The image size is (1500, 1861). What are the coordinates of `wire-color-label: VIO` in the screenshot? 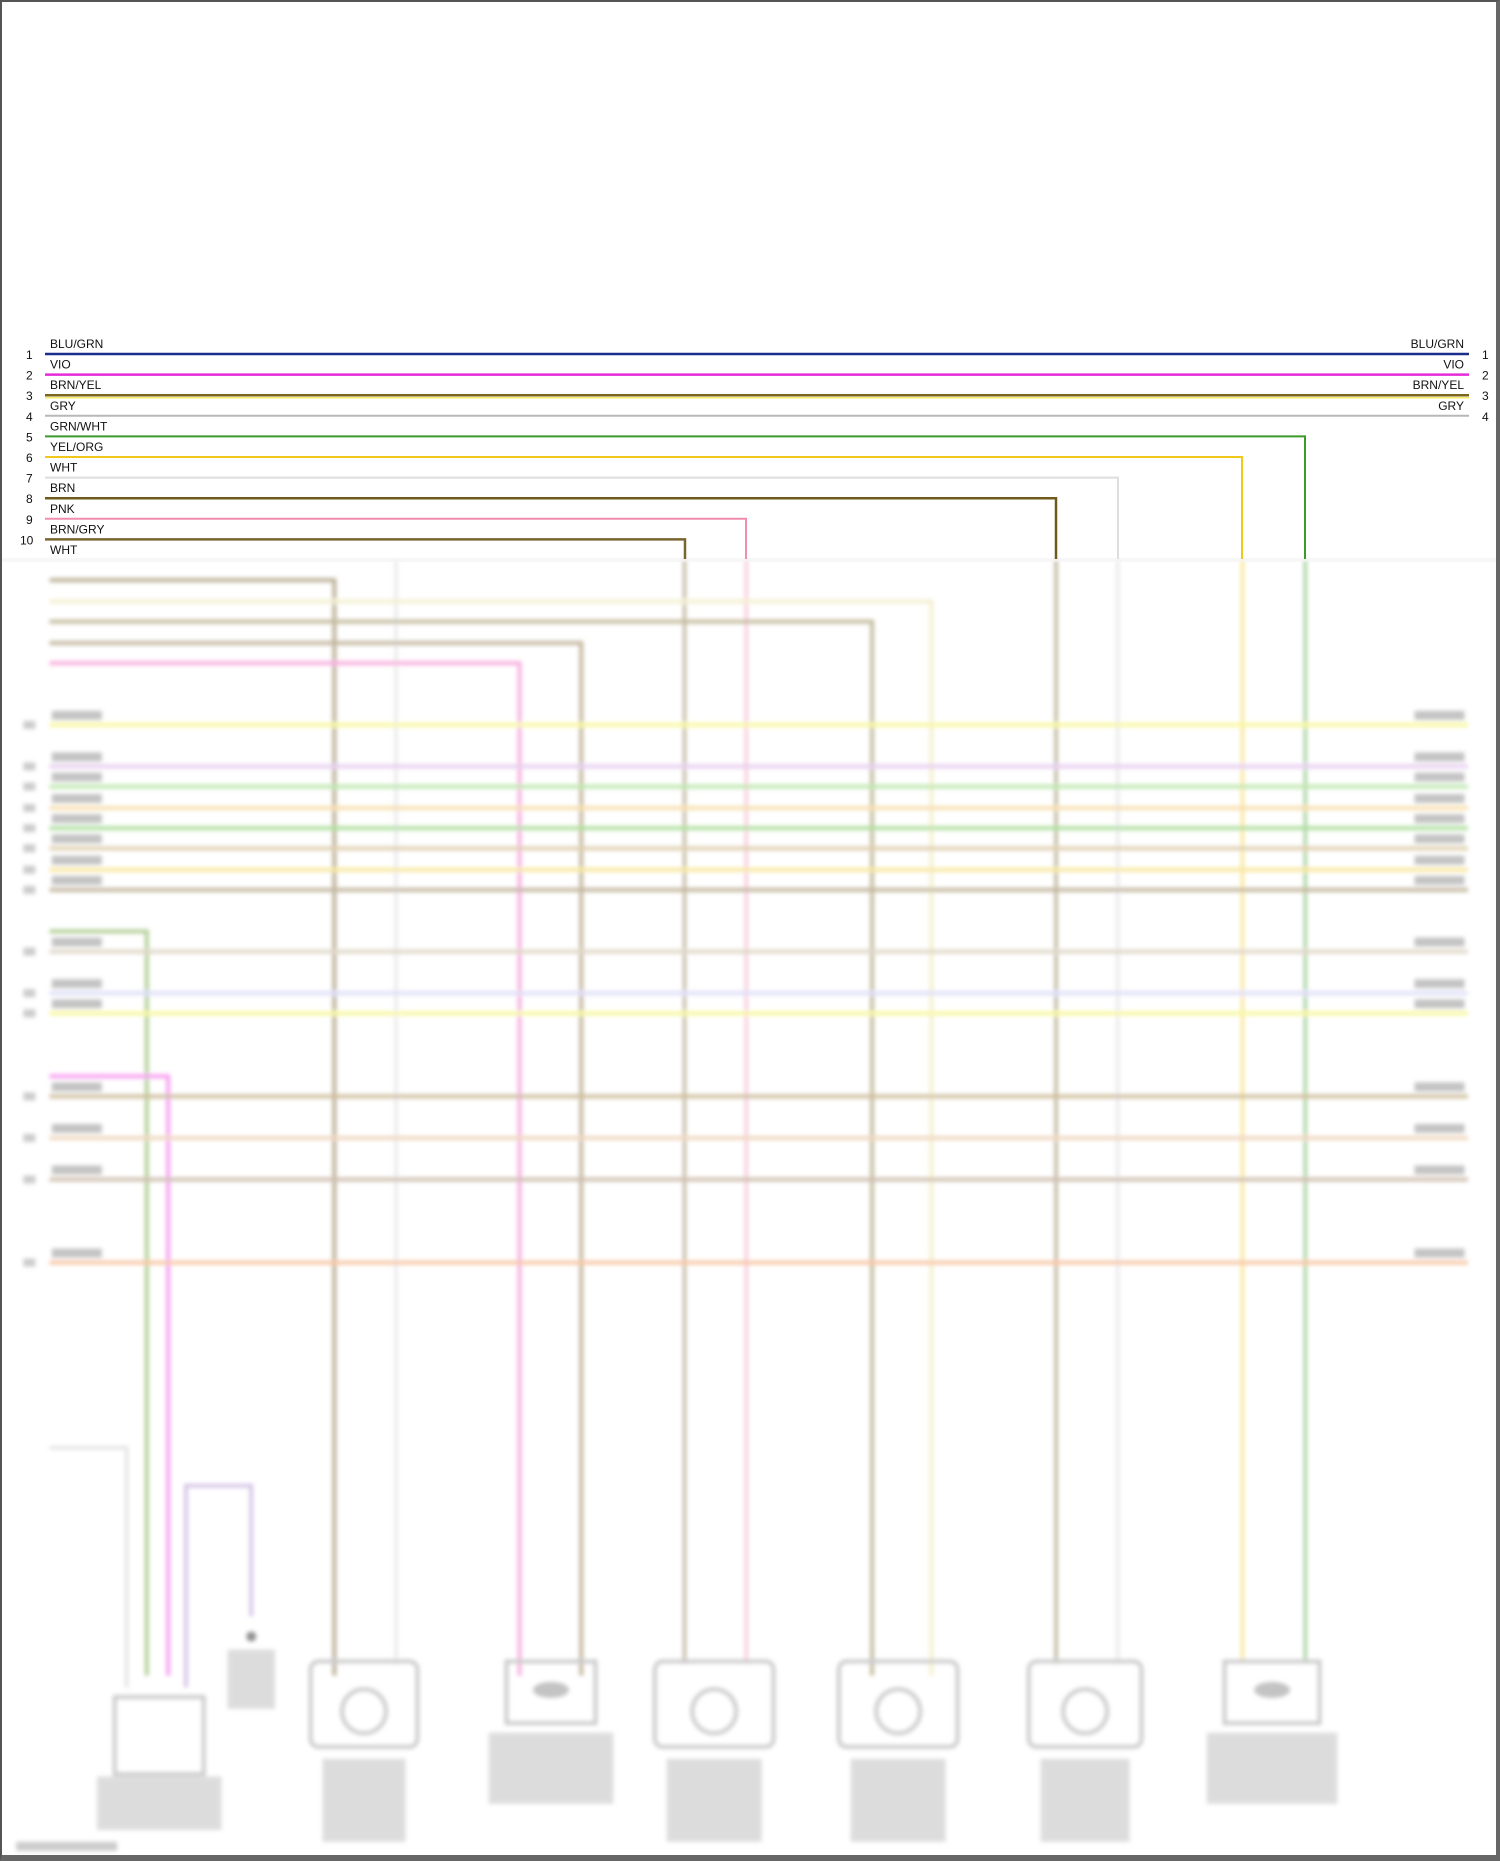 It's located at (60, 365).